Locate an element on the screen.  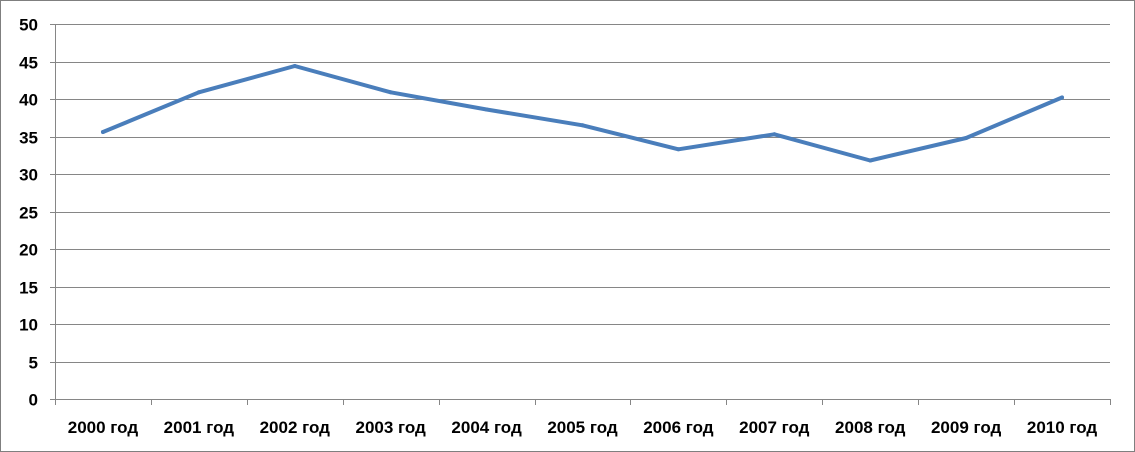
y-tick-label: 20 is located at coordinates (28, 250).